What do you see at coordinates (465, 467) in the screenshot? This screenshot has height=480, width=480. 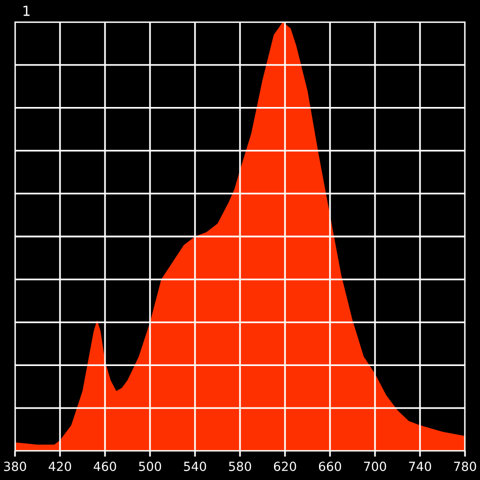 I see `x-tick-label: 780` at bounding box center [465, 467].